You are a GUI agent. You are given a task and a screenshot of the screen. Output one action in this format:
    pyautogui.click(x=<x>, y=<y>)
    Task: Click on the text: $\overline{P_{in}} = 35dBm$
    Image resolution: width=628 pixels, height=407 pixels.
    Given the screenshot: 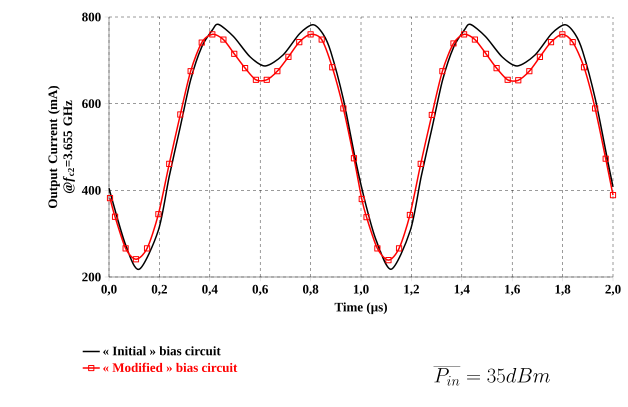 What is the action you would take?
    pyautogui.click(x=492, y=376)
    